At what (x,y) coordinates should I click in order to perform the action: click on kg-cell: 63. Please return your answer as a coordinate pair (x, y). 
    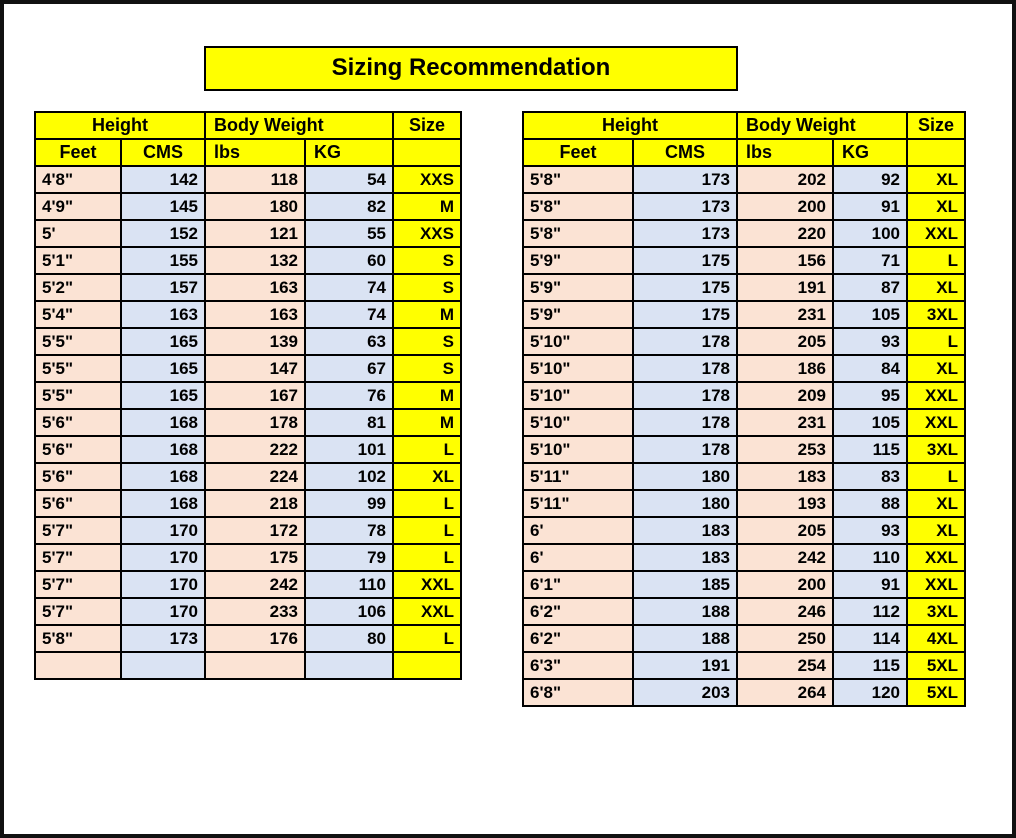
    Looking at the image, I should click on (349, 341).